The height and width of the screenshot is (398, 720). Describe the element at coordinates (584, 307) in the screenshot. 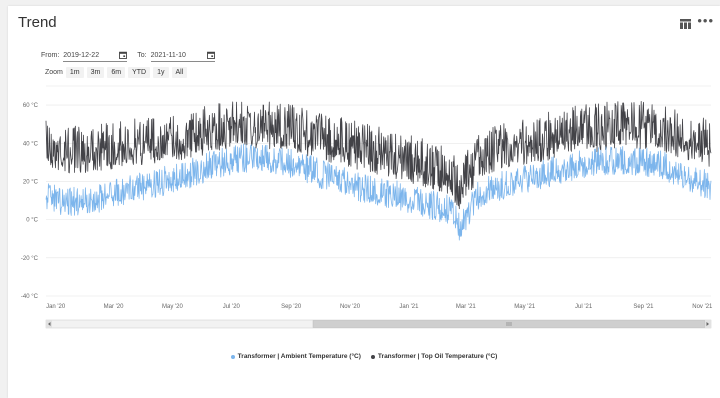

I see `x-tick-label: Jul '21` at that location.